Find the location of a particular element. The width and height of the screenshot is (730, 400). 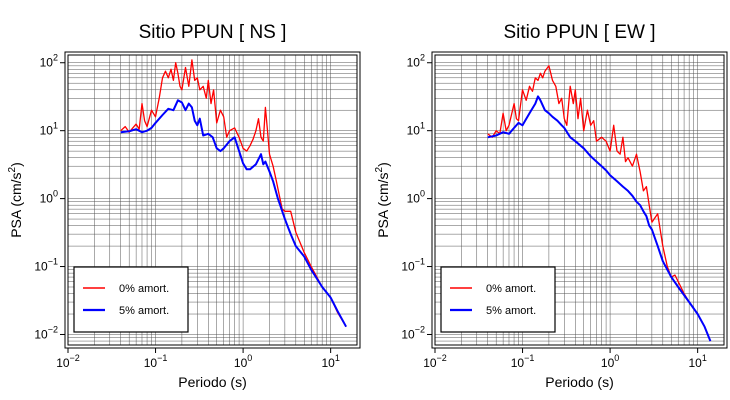

chart-title: Sitio PPUN [ EW ] is located at coordinates (579, 32).